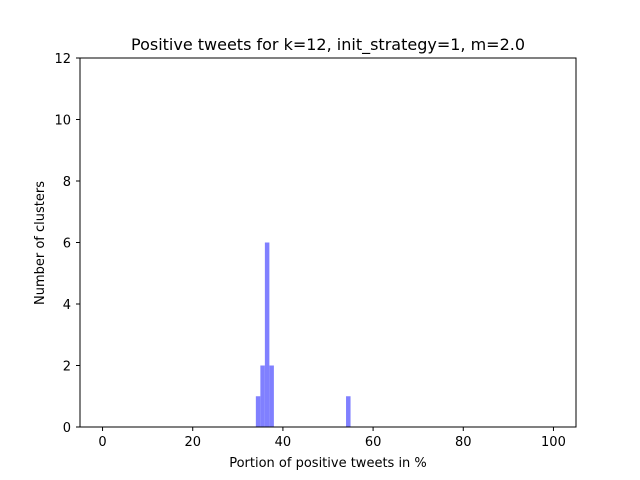 The width and height of the screenshot is (640, 480). Describe the element at coordinates (62, 121) in the screenshot. I see `y-tick-label-5: 10` at that location.